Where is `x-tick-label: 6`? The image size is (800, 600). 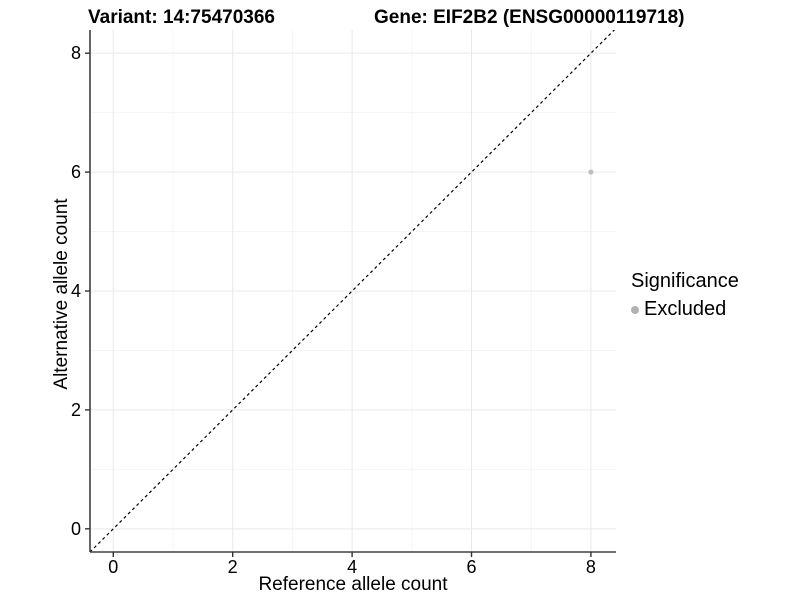
x-tick-label: 6 is located at coordinates (472, 567).